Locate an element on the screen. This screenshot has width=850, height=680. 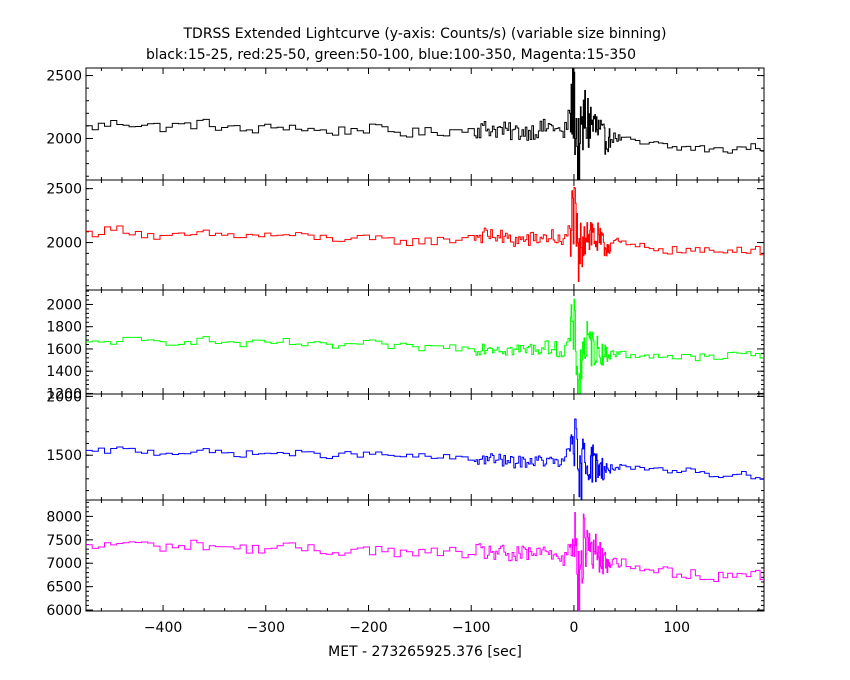
x-tick-label: −200 is located at coordinates (368, 628).